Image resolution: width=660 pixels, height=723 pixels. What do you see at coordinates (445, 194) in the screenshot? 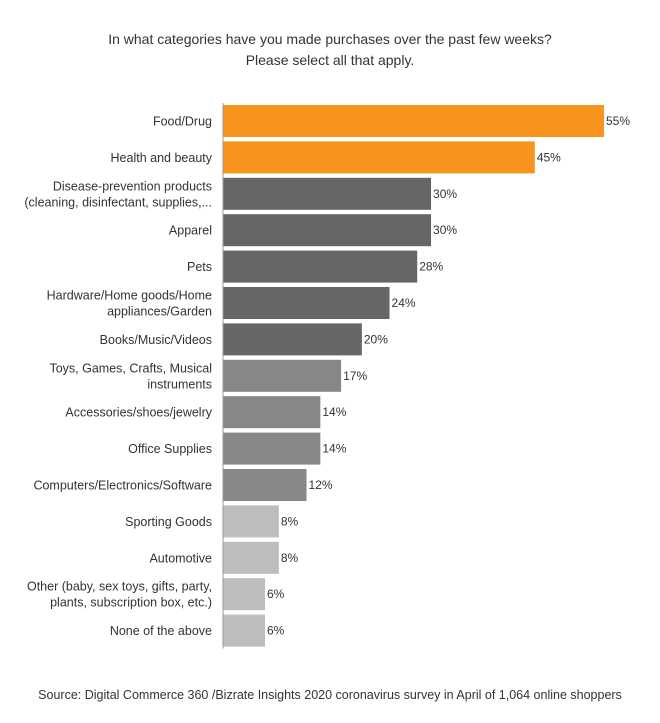
I see `value-label-2: 30%` at bounding box center [445, 194].